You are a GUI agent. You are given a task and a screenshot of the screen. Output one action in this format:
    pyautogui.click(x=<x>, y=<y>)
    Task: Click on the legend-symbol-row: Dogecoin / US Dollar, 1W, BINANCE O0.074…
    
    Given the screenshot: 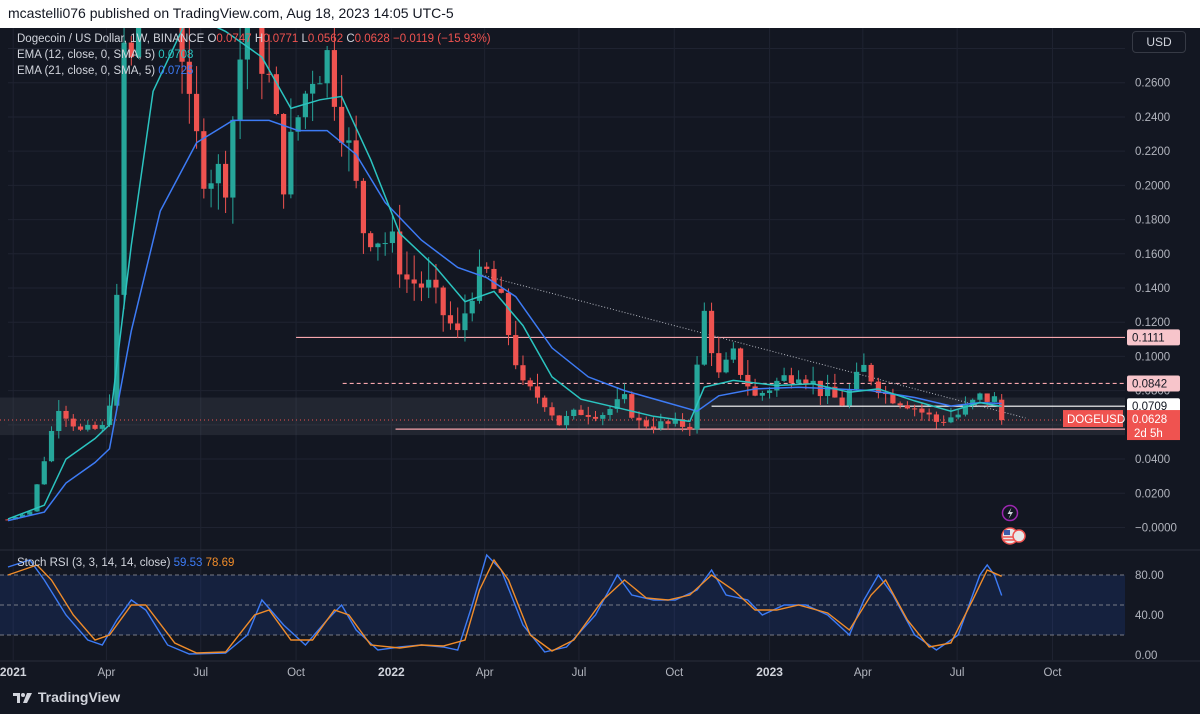 What is the action you would take?
    pyautogui.click(x=254, y=39)
    